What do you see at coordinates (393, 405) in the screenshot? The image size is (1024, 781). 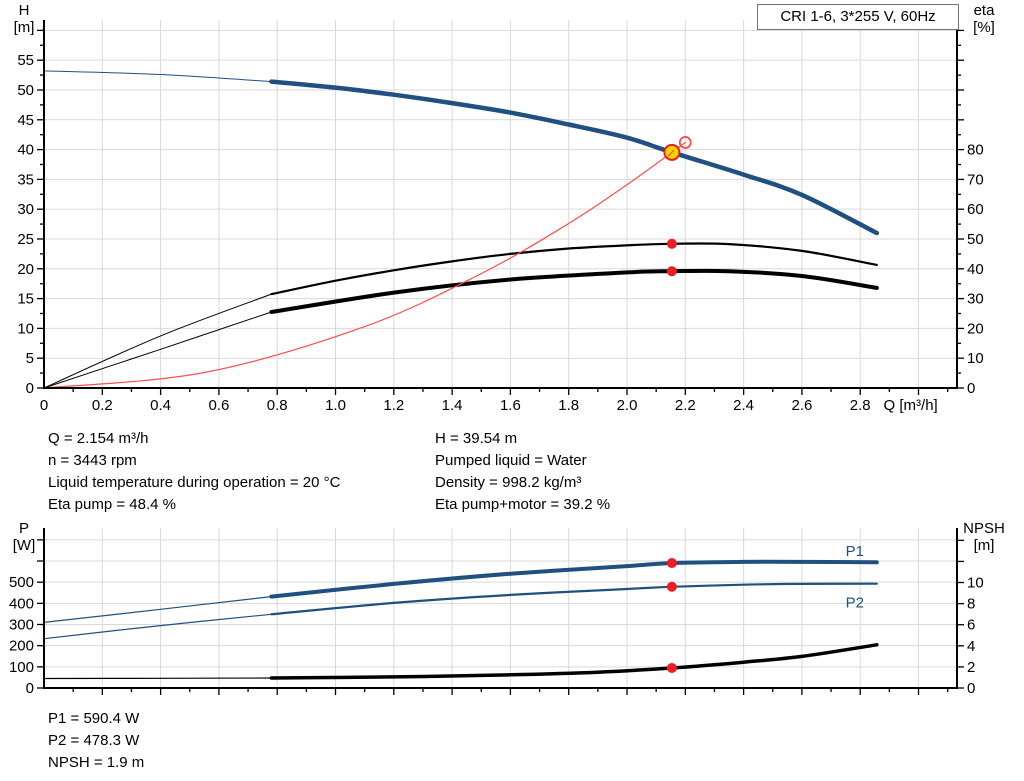 I see `svg-text: 1.2` at bounding box center [393, 405].